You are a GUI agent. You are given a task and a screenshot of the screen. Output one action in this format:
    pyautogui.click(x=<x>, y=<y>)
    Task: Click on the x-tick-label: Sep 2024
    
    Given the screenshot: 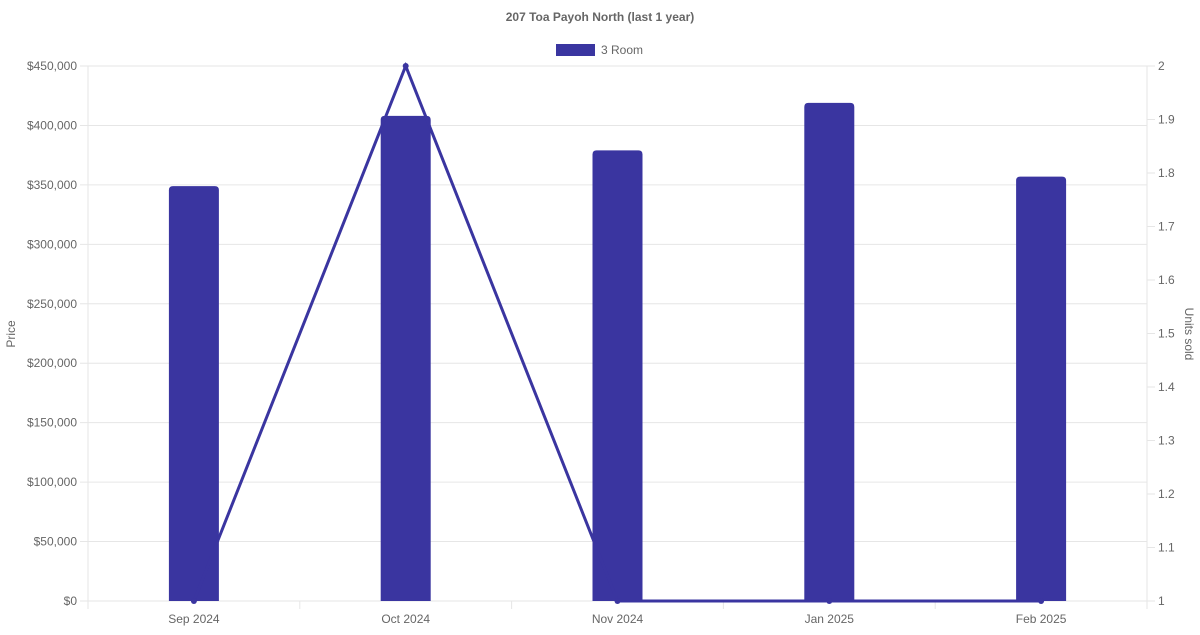 What is the action you would take?
    pyautogui.click(x=194, y=619)
    